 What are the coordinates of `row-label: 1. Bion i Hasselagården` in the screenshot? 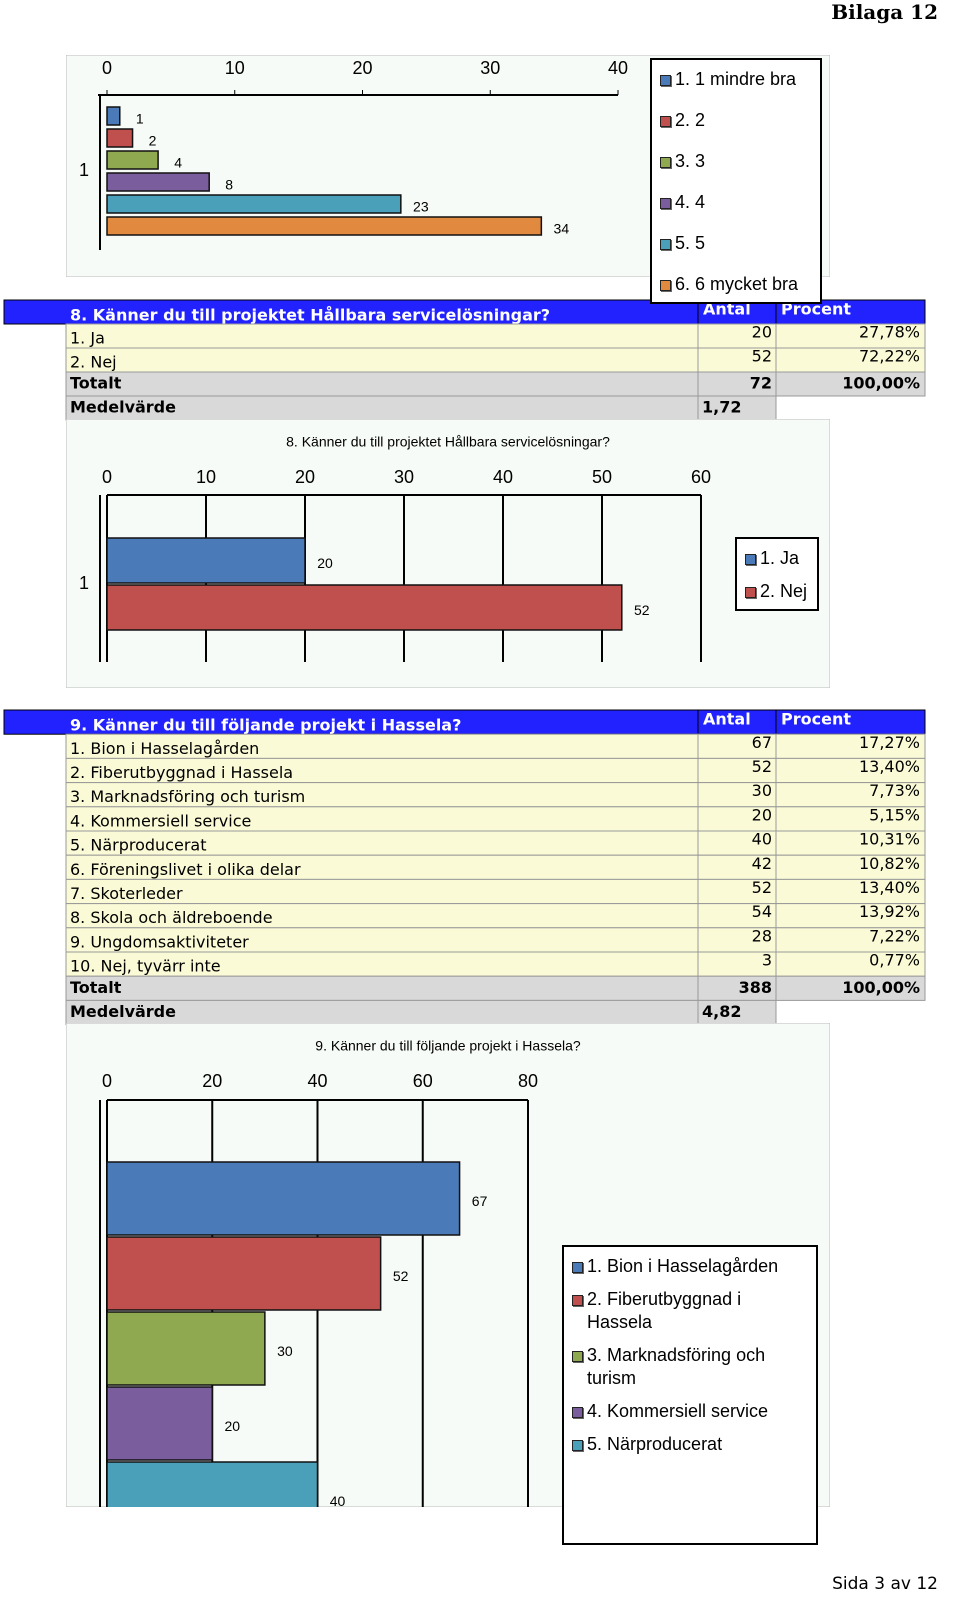 It's located at (164, 748).